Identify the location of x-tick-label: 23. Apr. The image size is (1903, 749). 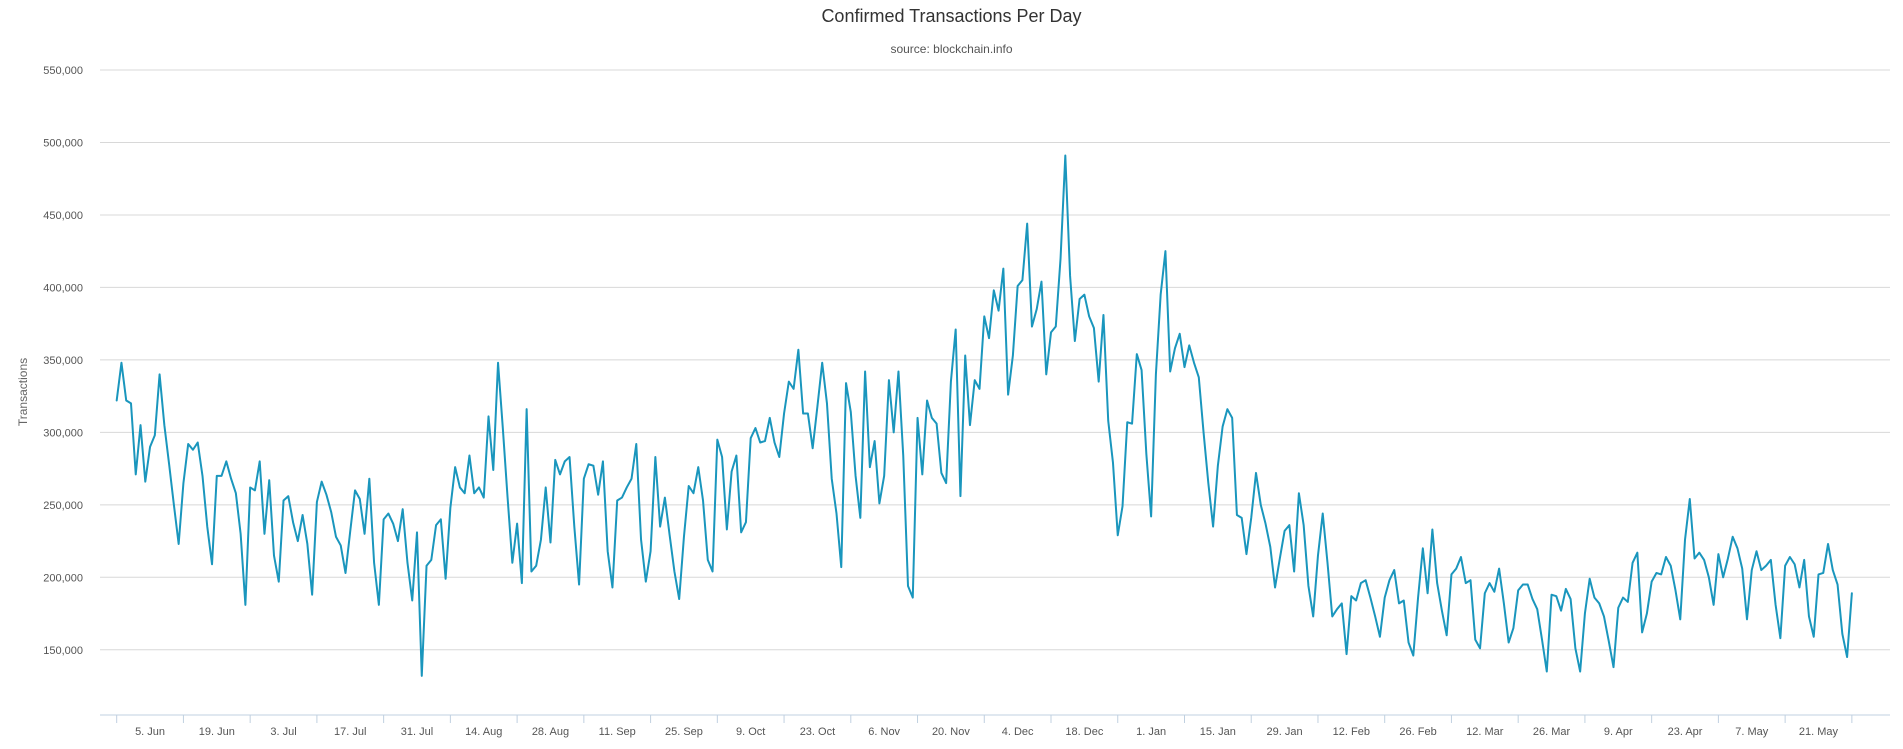
(1685, 732).